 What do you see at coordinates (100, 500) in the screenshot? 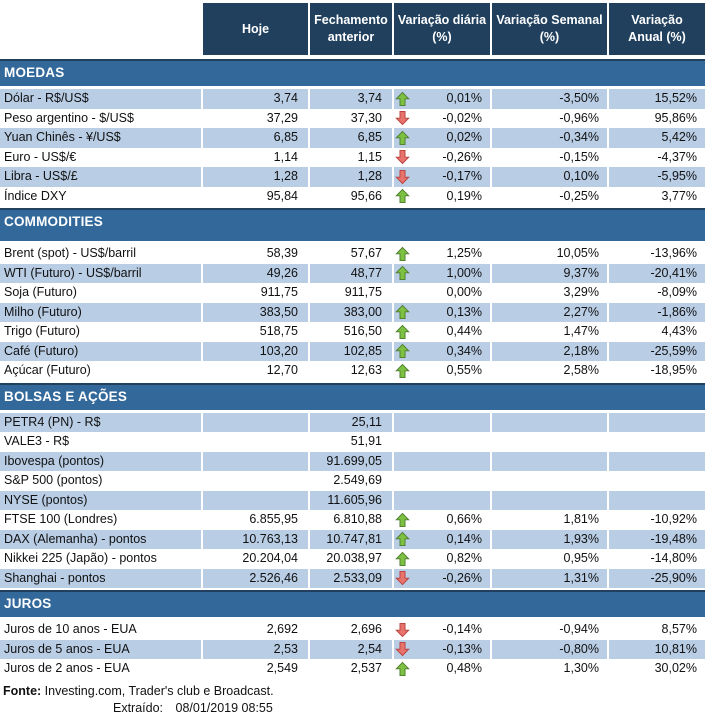
I see `row-label: NYSE (pontos)` at bounding box center [100, 500].